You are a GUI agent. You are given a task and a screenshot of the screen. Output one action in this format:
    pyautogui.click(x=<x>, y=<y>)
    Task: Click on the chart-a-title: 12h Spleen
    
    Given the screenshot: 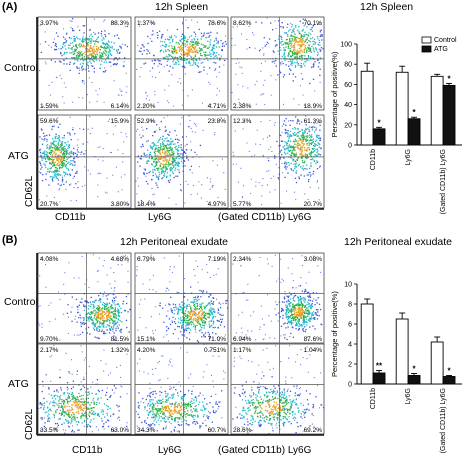 What is the action you would take?
    pyautogui.click(x=387, y=7)
    